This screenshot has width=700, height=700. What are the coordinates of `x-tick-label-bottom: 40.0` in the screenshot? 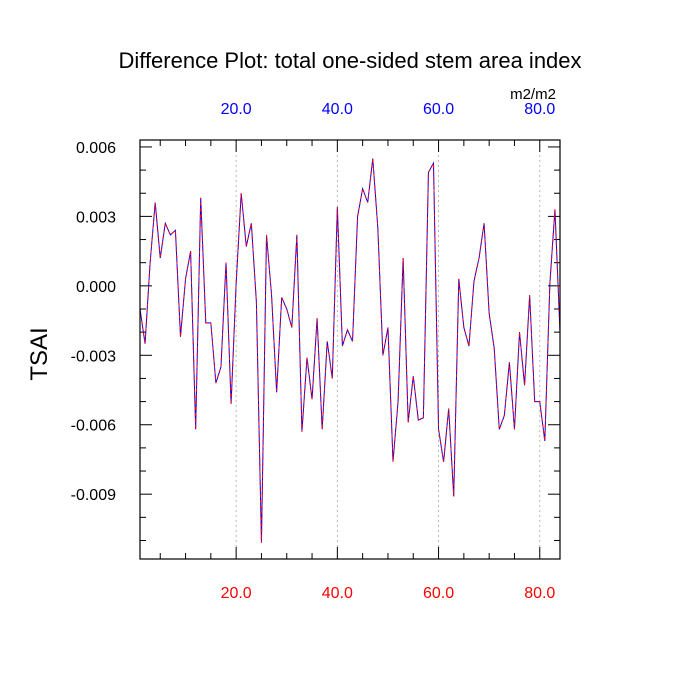 It's located at (337, 593).